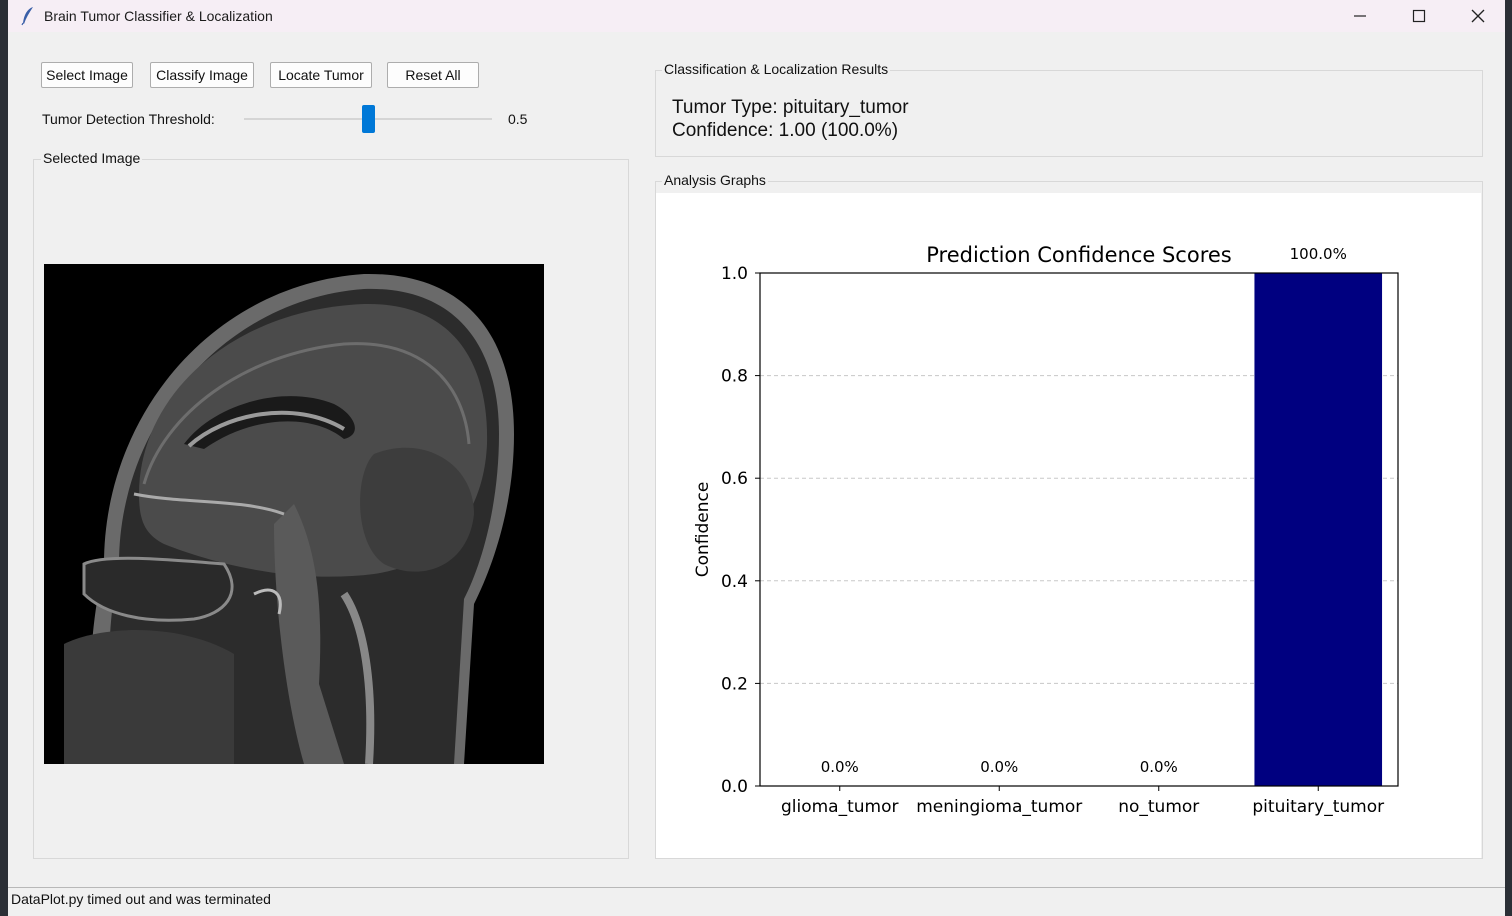 The height and width of the screenshot is (916, 1512). I want to click on x-tick-label: no_tumor, so click(1158, 807).